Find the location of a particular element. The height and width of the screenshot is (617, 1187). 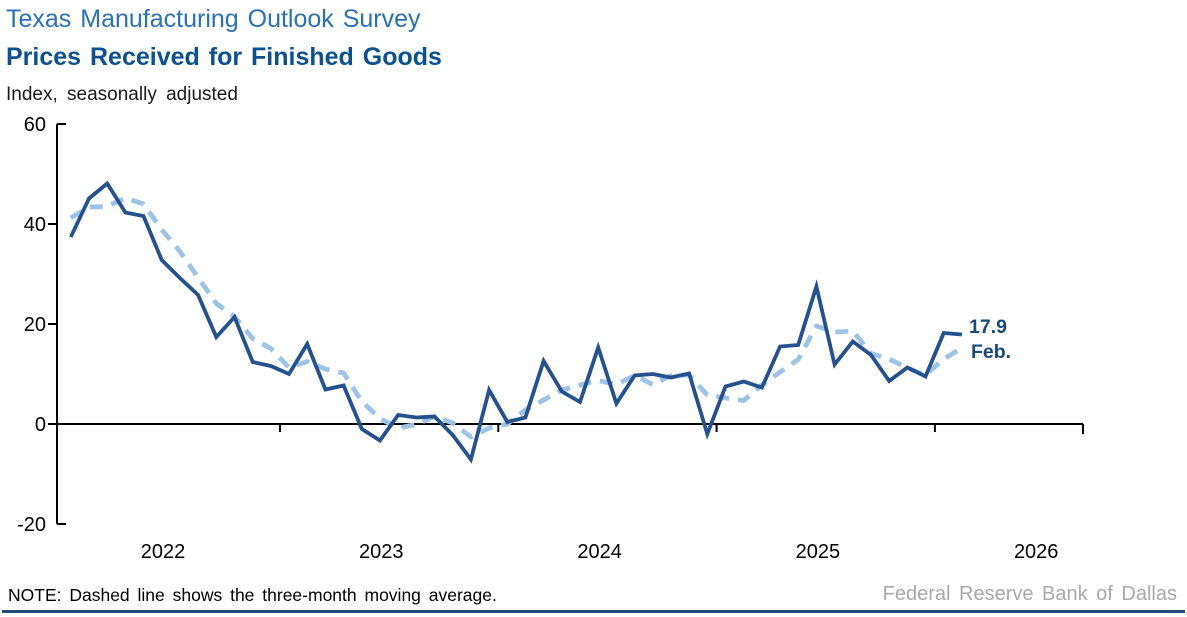

y-axis is located at coordinates (57, 324).